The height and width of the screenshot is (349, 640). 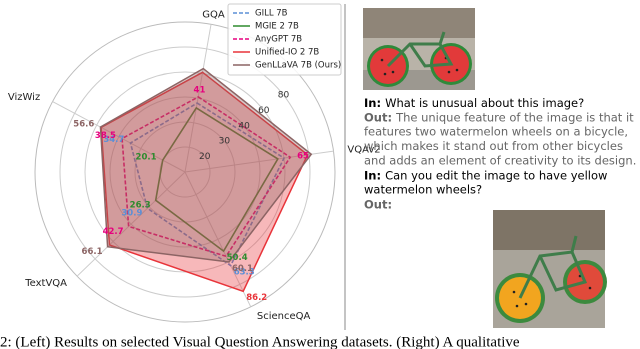 I want to click on legend-label: MGIE 2 7B, so click(x=277, y=27).